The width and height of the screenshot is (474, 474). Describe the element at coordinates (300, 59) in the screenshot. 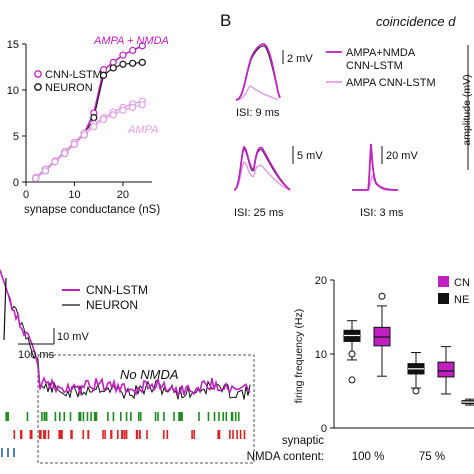

I see `trace-isi9-scalebar-label: 2 mV` at that location.